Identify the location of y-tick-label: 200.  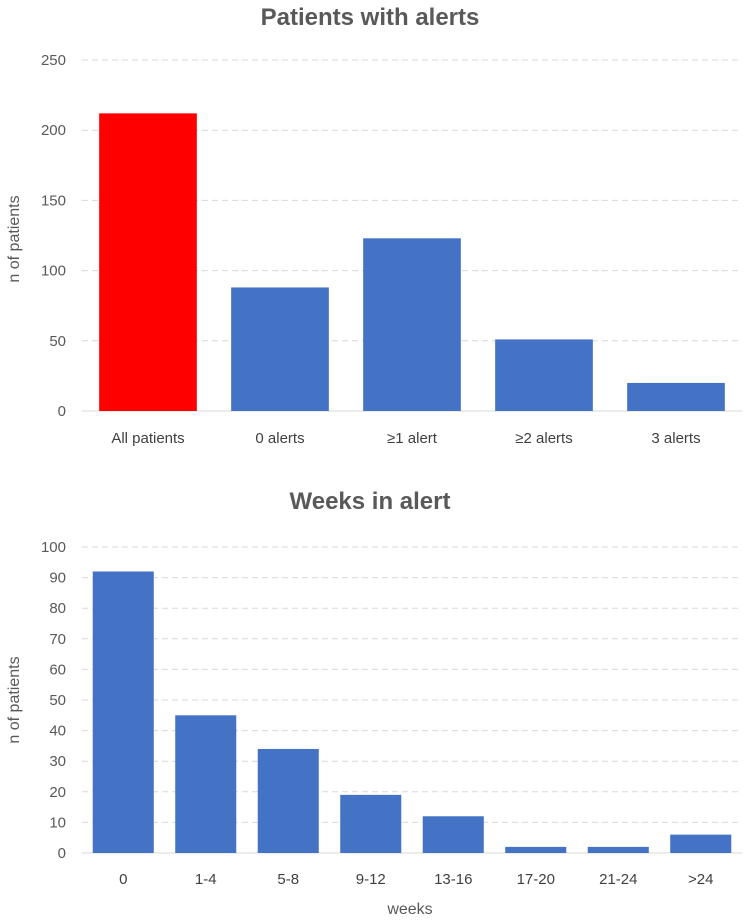
(53, 130).